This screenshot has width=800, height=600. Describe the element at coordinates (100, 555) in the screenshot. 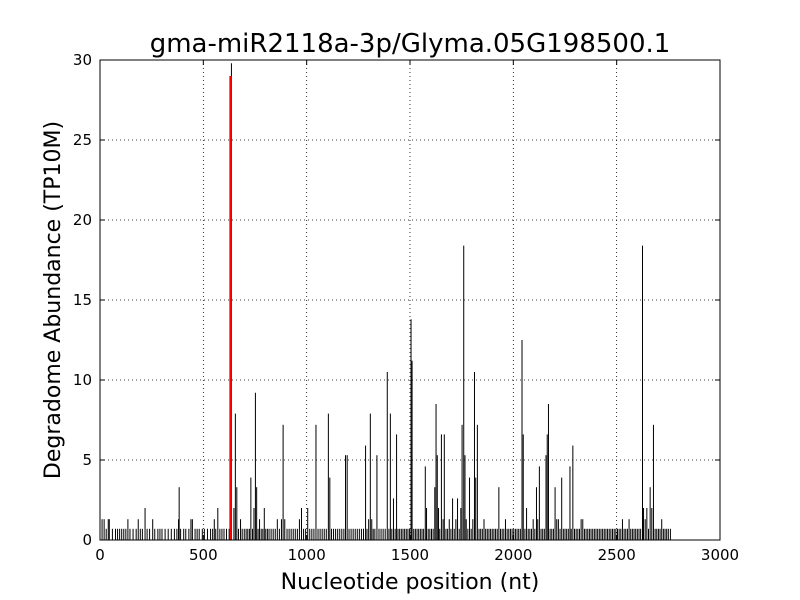

I see `x-tick-label: 0` at that location.